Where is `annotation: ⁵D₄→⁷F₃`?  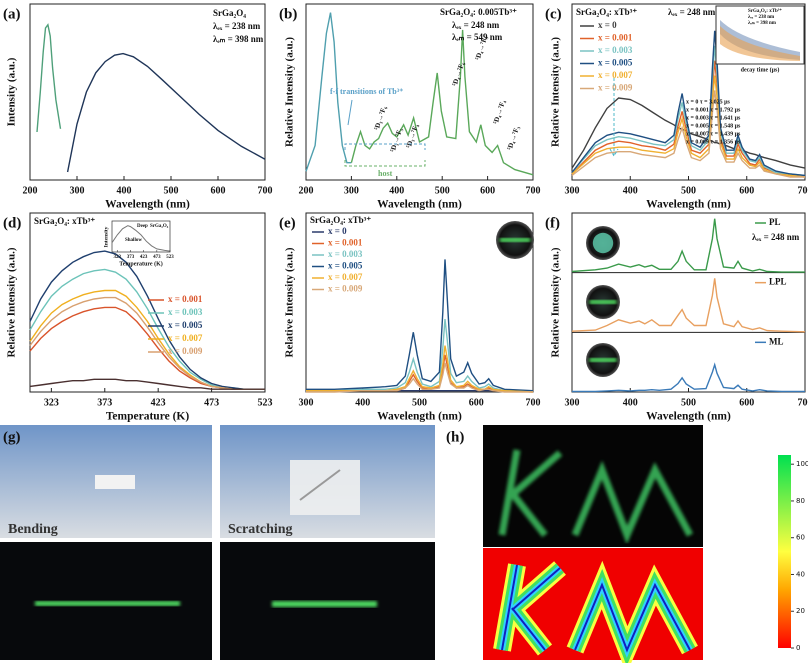
annotation: ⁵D₄→⁷F₃ is located at coordinates (513, 138).